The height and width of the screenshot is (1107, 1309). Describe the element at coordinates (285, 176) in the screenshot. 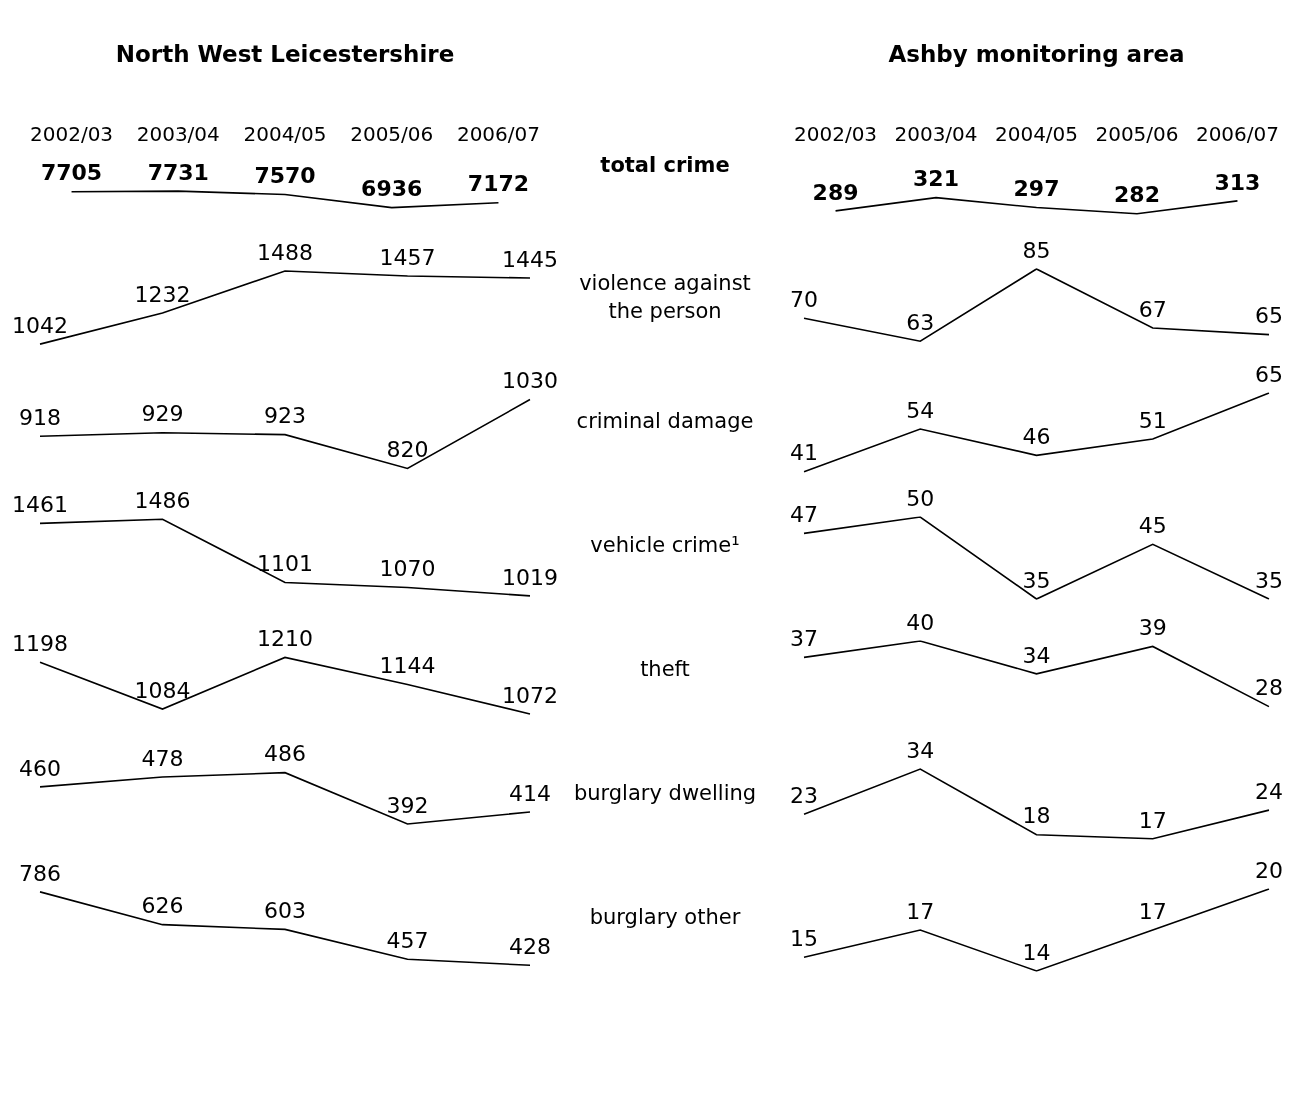

I see `data-label: 7570` at that location.